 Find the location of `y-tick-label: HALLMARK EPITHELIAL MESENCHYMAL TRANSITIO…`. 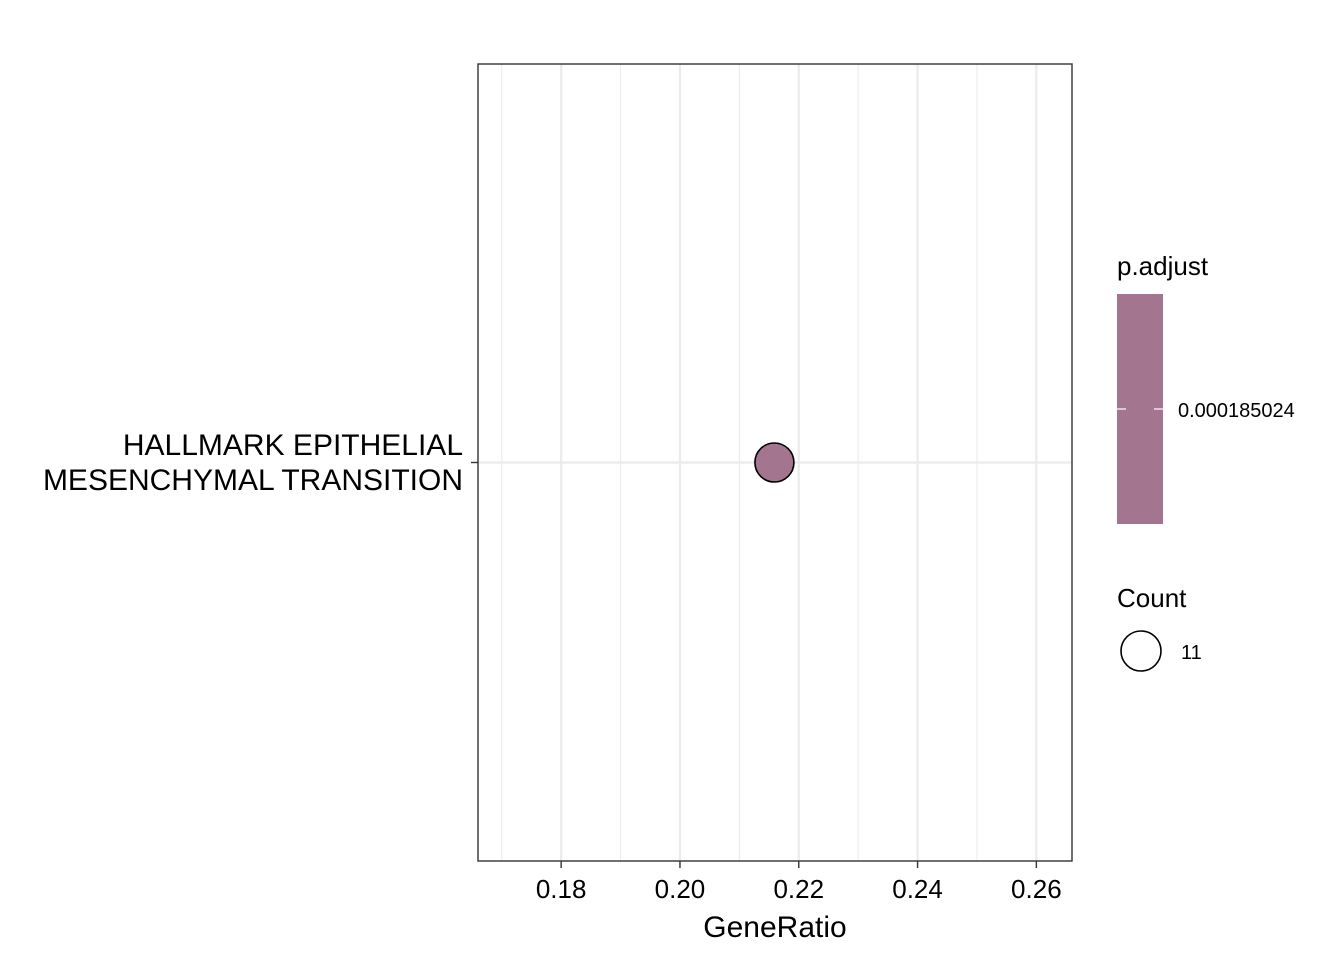

y-tick-label: HALLMARK EPITHELIAL MESENCHYMAL TRANSITIO… is located at coordinates (253, 463).